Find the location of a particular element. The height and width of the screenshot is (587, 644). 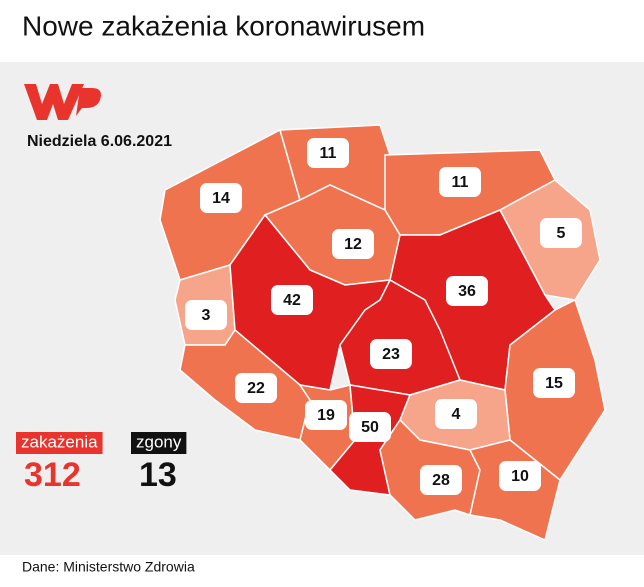

region-value: 36 is located at coordinates (467, 291).